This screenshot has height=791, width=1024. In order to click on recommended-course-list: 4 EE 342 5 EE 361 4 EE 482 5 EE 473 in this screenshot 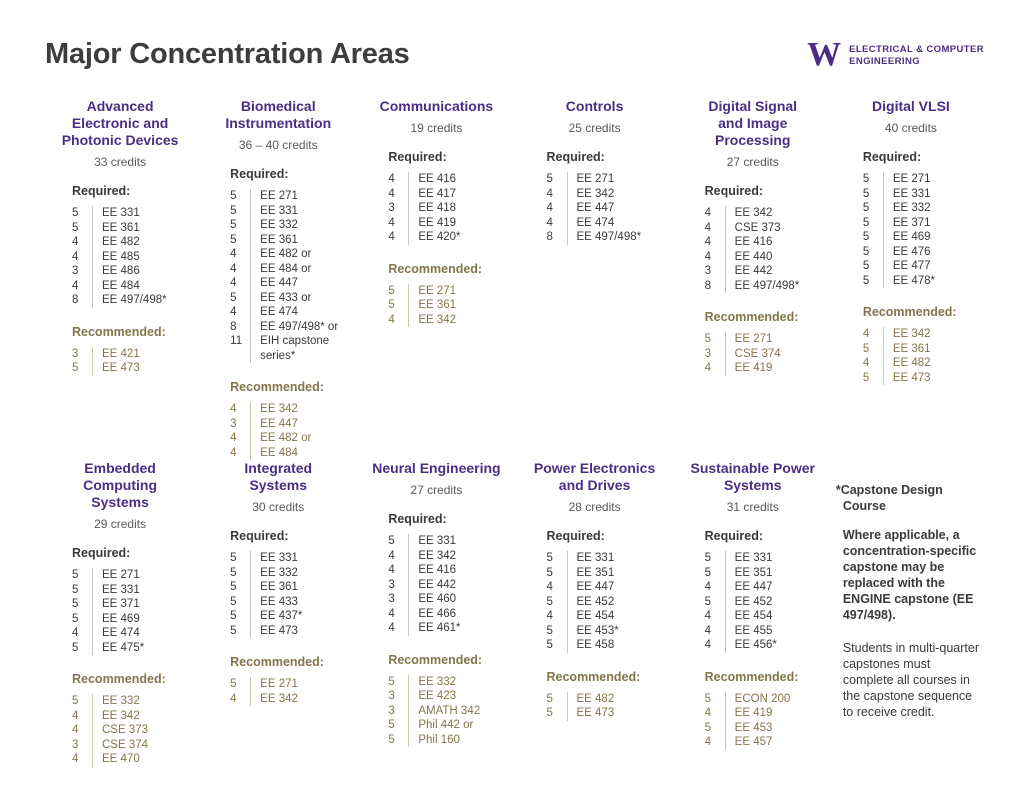, I will do `click(924, 356)`.